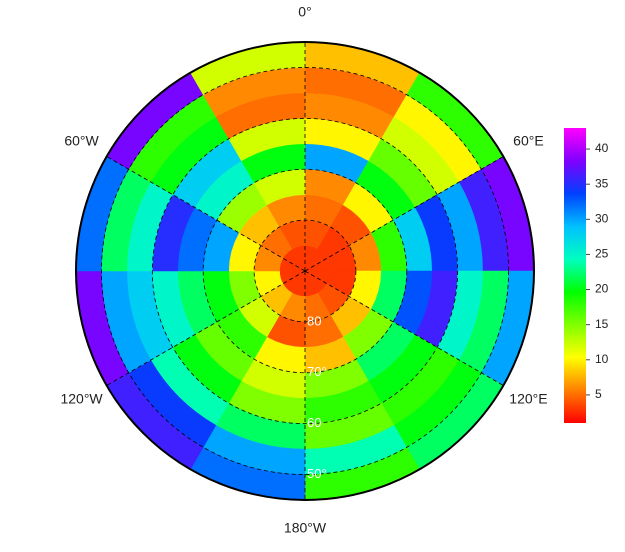 The width and height of the screenshot is (625, 552). I want to click on longitude-label: 120°W, so click(81, 399).